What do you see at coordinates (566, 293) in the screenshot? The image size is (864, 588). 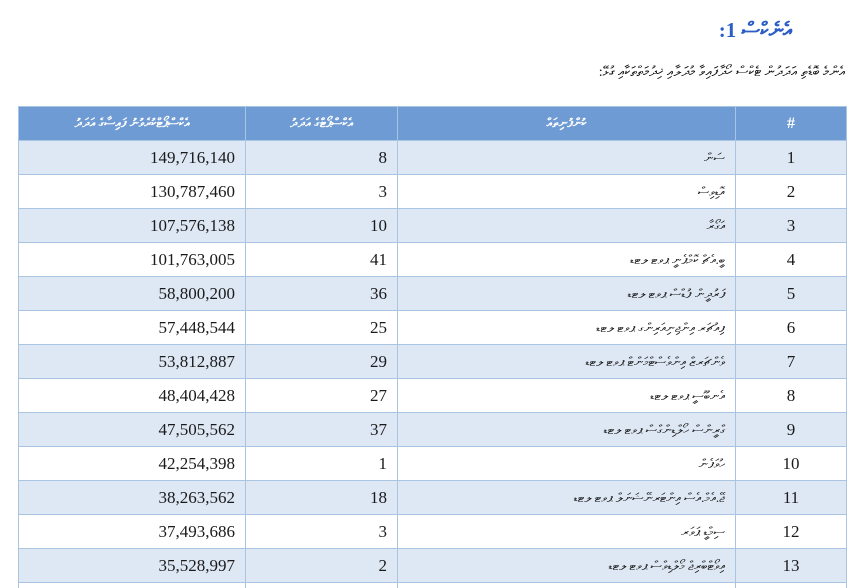 I see `row-name: ފަރުދީން ފުޑްސް ޕވޓ ލޓޑ` at bounding box center [566, 293].